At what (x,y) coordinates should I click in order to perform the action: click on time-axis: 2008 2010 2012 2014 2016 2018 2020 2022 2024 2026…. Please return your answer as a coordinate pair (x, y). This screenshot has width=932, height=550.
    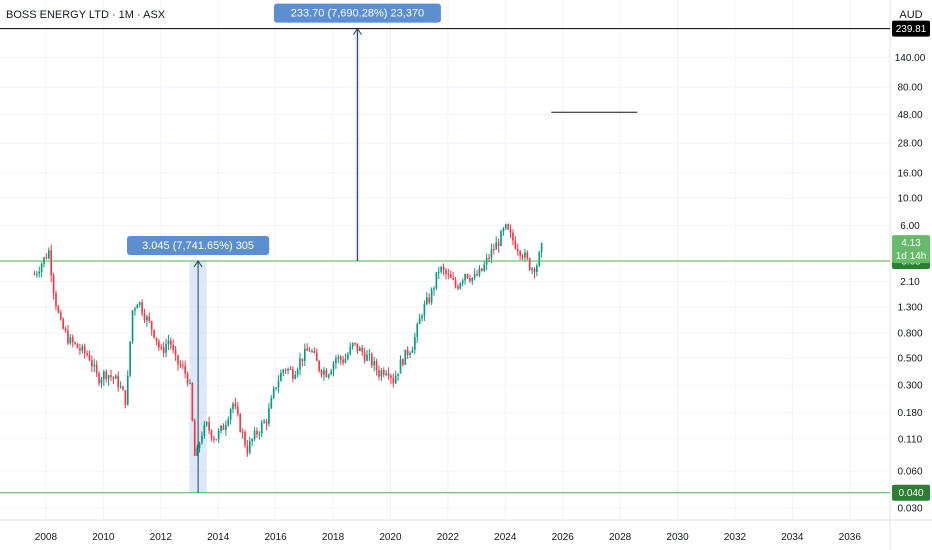
    Looking at the image, I should click on (448, 537).